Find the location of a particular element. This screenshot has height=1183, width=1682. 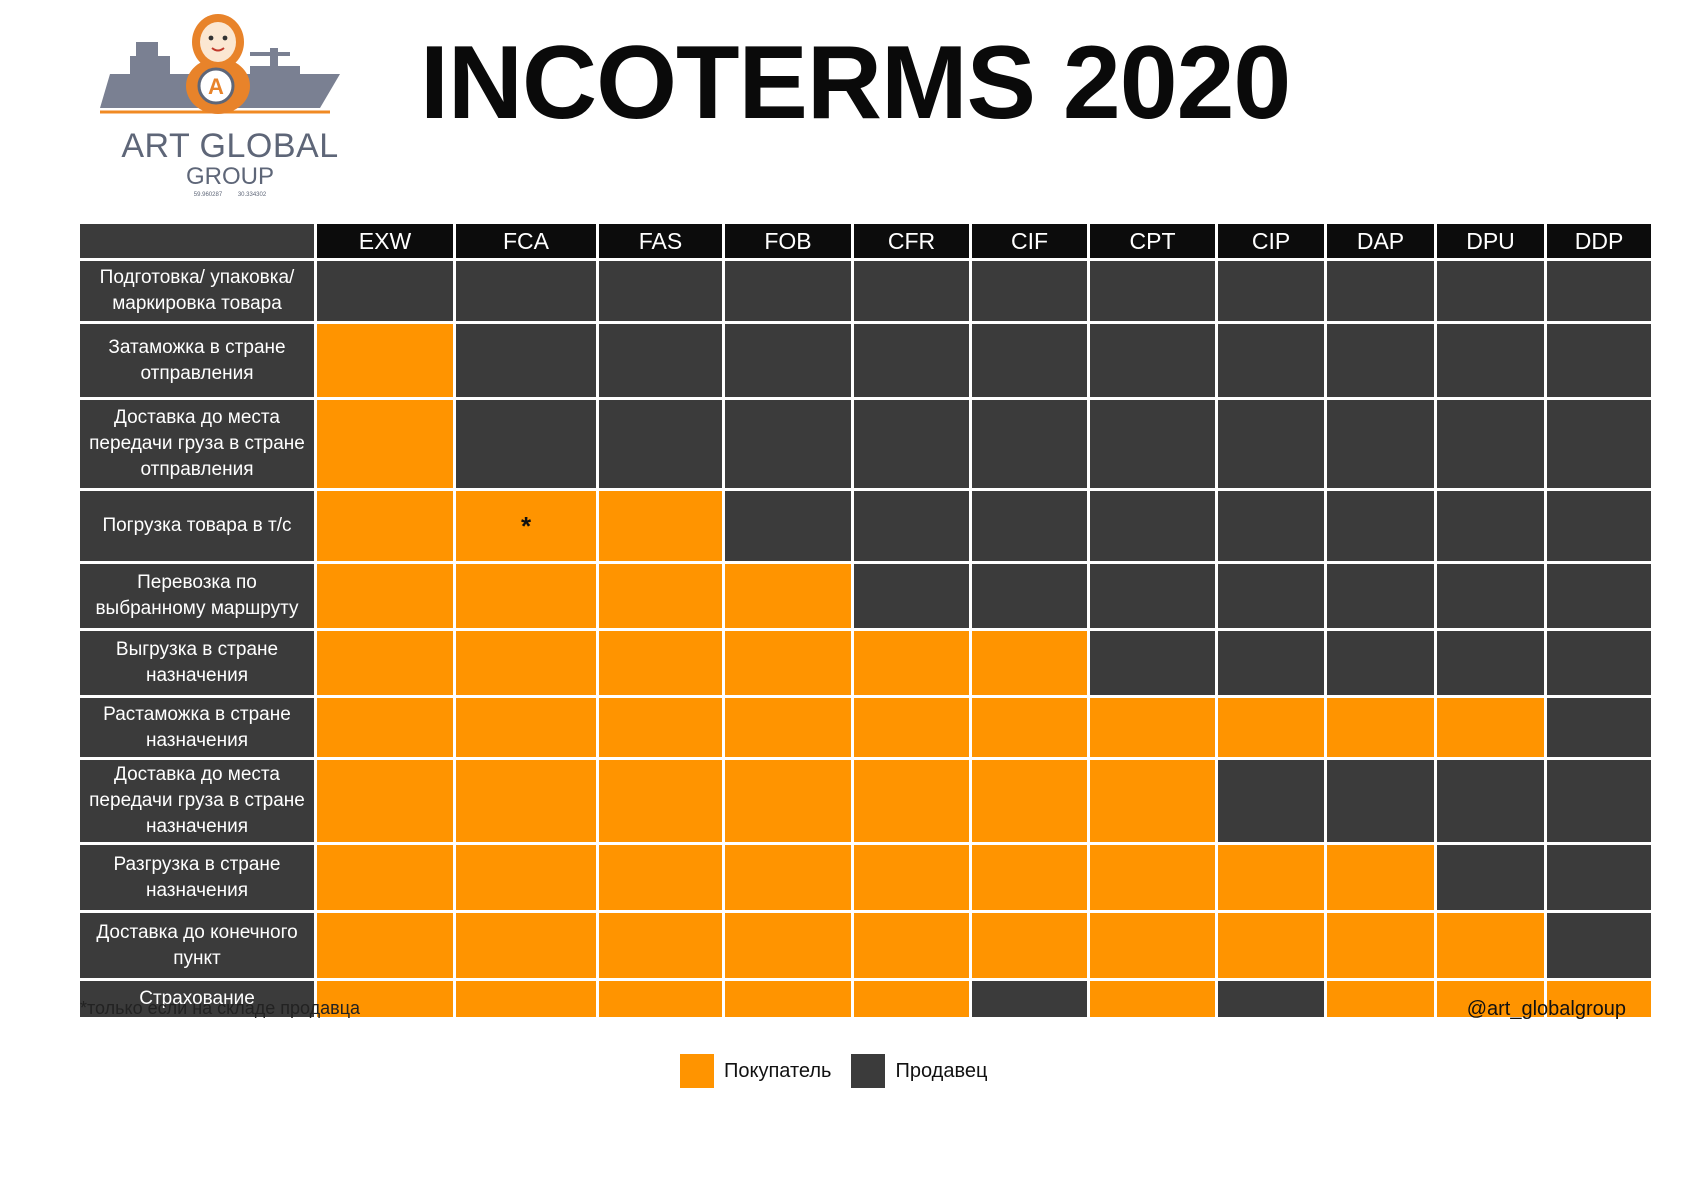

column-header-fob: FOB is located at coordinates (788, 241).